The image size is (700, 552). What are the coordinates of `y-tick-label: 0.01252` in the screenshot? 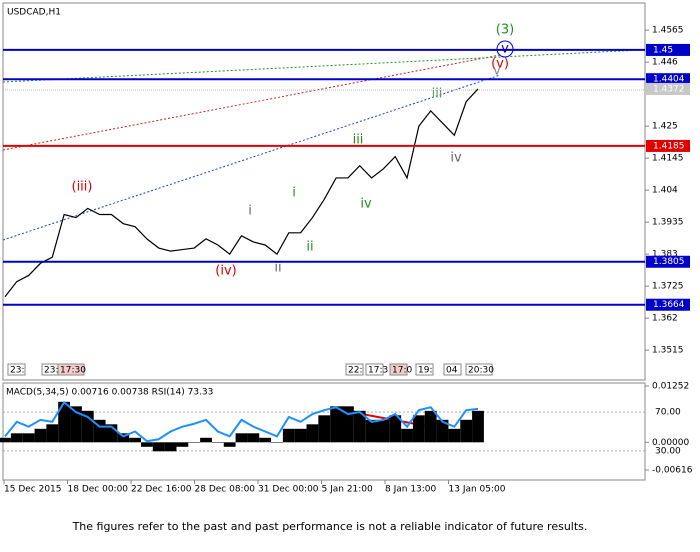 It's located at (670, 387).